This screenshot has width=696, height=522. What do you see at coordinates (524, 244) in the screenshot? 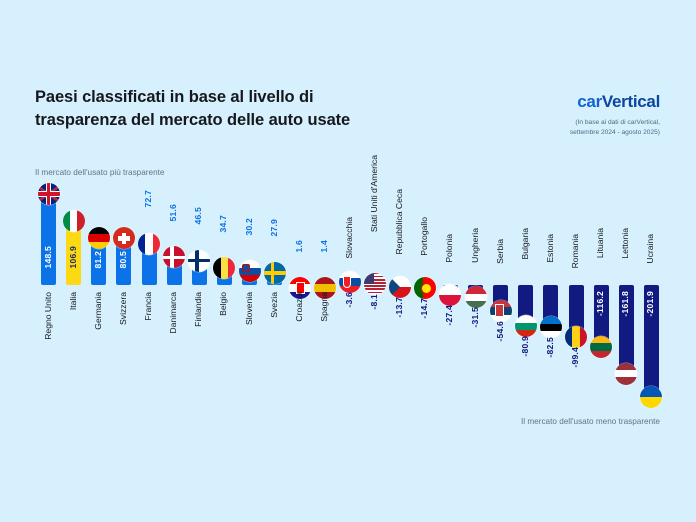
I see `country-label: Bulgaria` at bounding box center [524, 244].